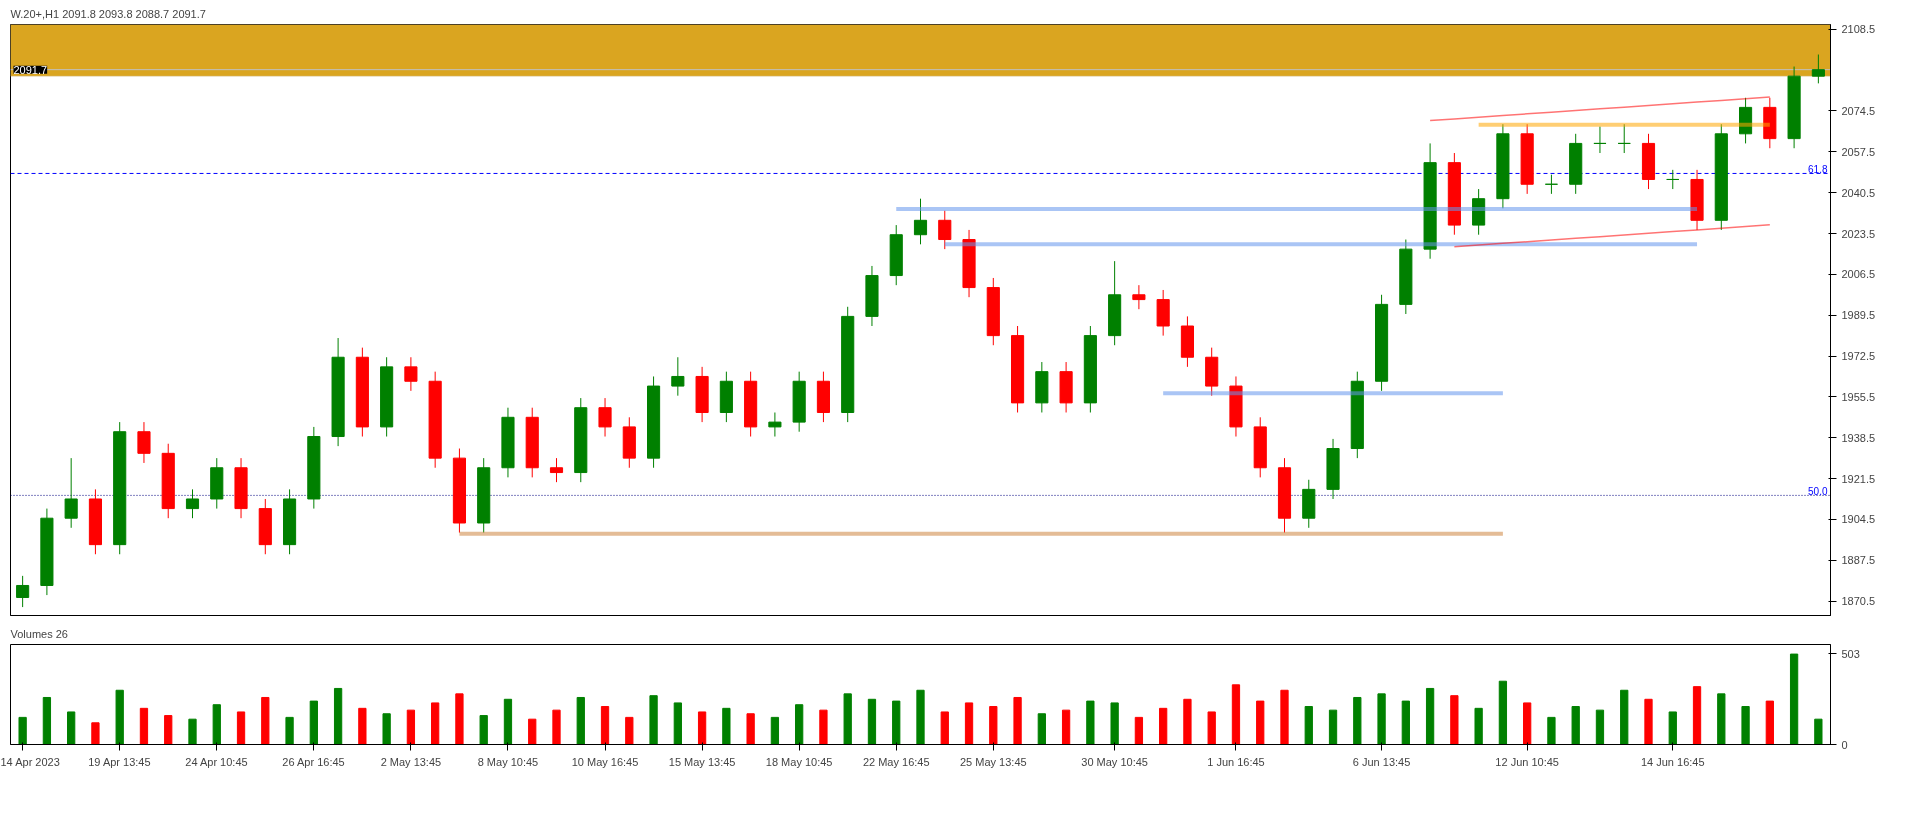 Image resolution: width=1916 pixels, height=840 pixels. What do you see at coordinates (896, 761) in the screenshot?
I see `x-tick-label: 22 May 16:45` at bounding box center [896, 761].